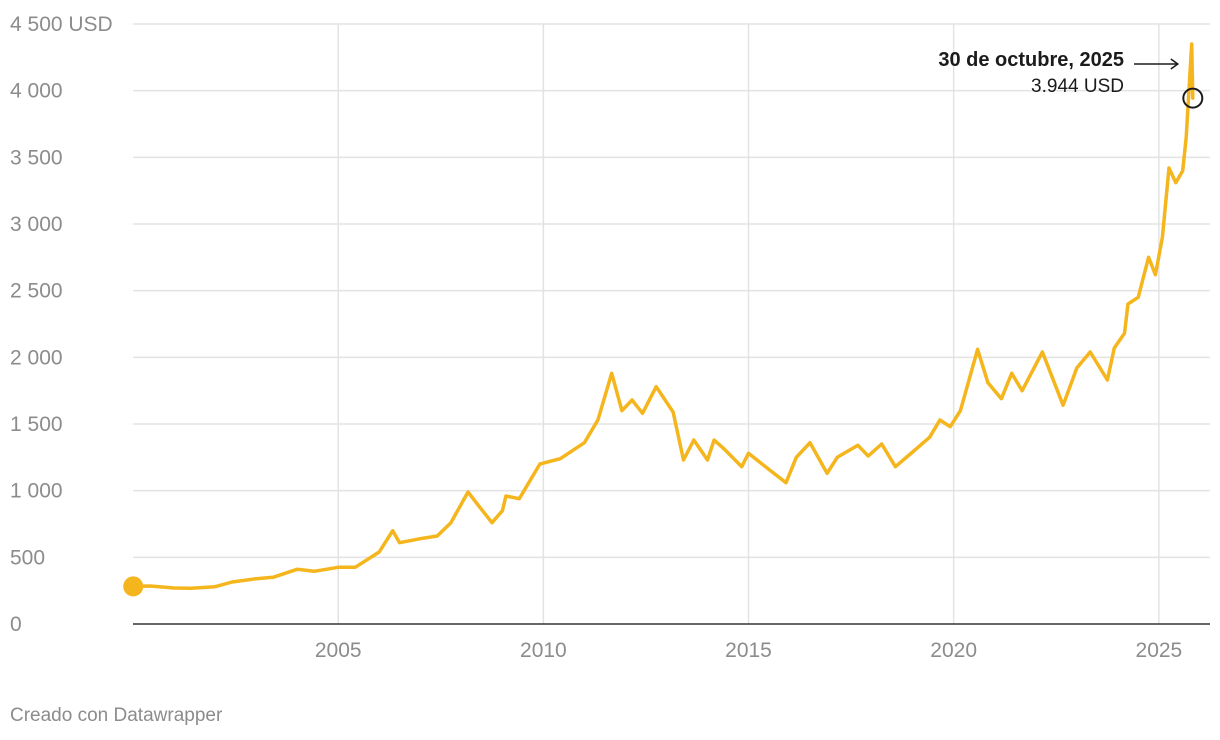  I want to click on annotation-circle-marker, so click(1193, 98).